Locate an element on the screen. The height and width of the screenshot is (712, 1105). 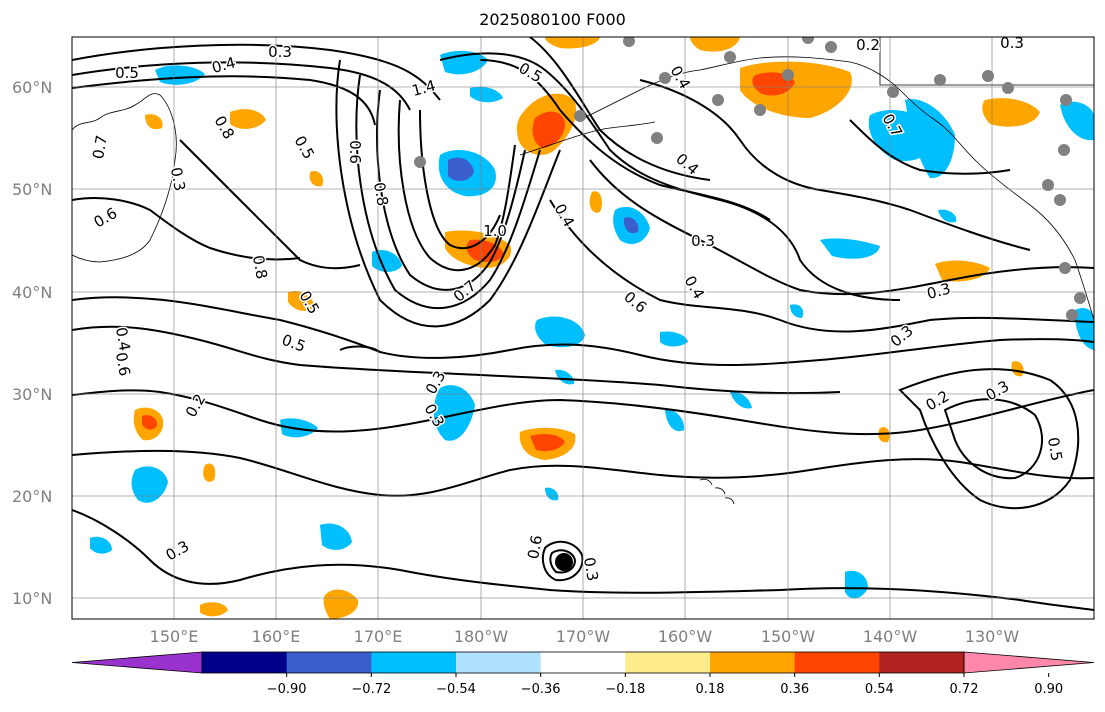
coastline-siberia is located at coordinates (124, 178).